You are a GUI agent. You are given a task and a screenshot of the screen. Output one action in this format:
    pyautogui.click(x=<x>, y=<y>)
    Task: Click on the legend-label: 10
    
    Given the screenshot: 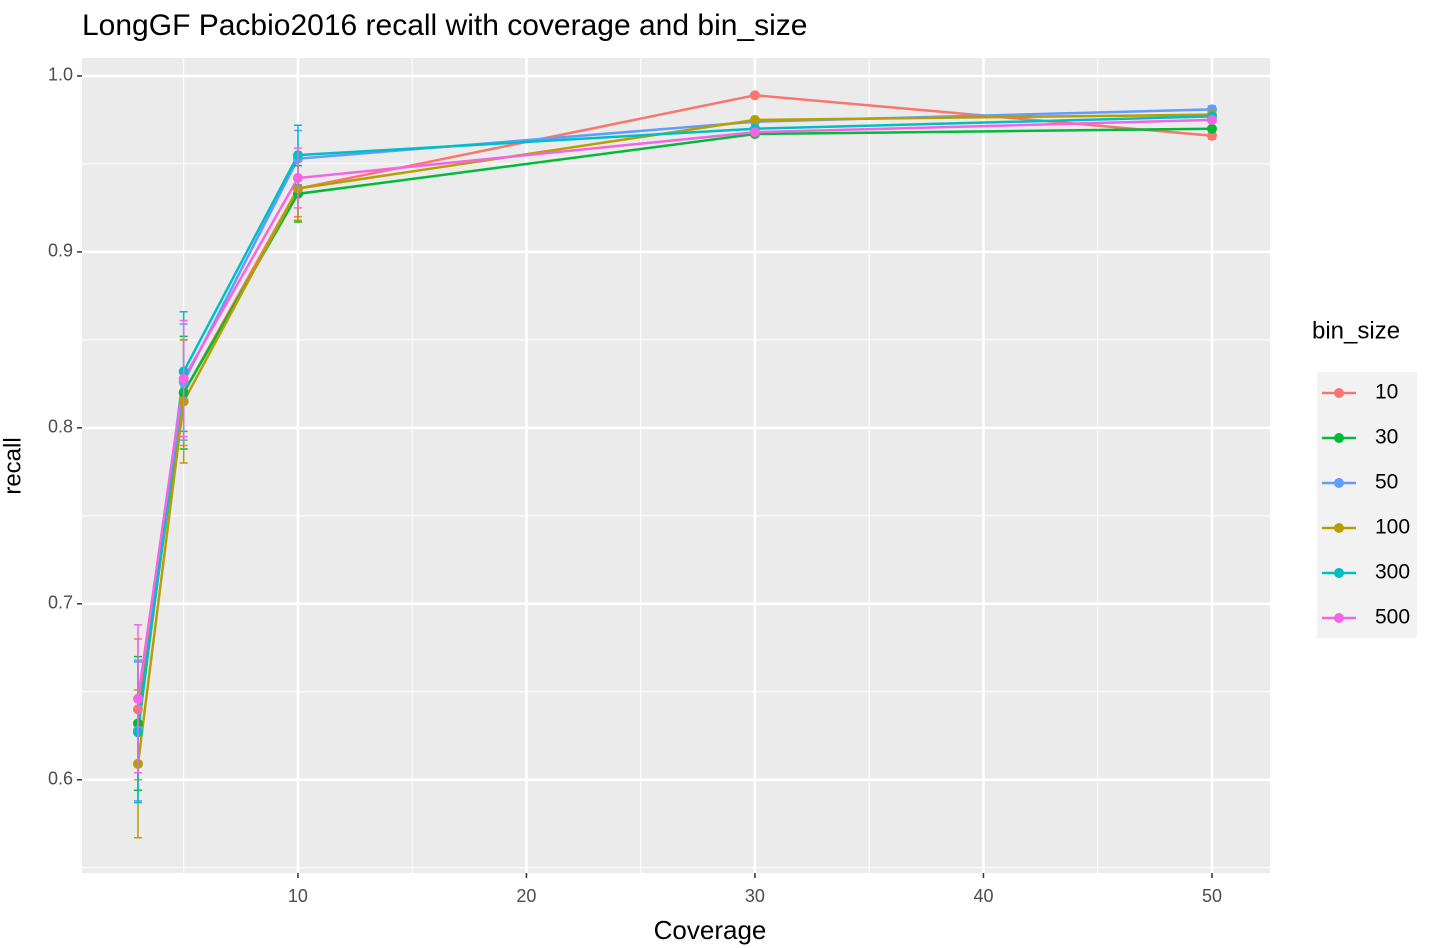 What is the action you would take?
    pyautogui.click(x=1386, y=392)
    